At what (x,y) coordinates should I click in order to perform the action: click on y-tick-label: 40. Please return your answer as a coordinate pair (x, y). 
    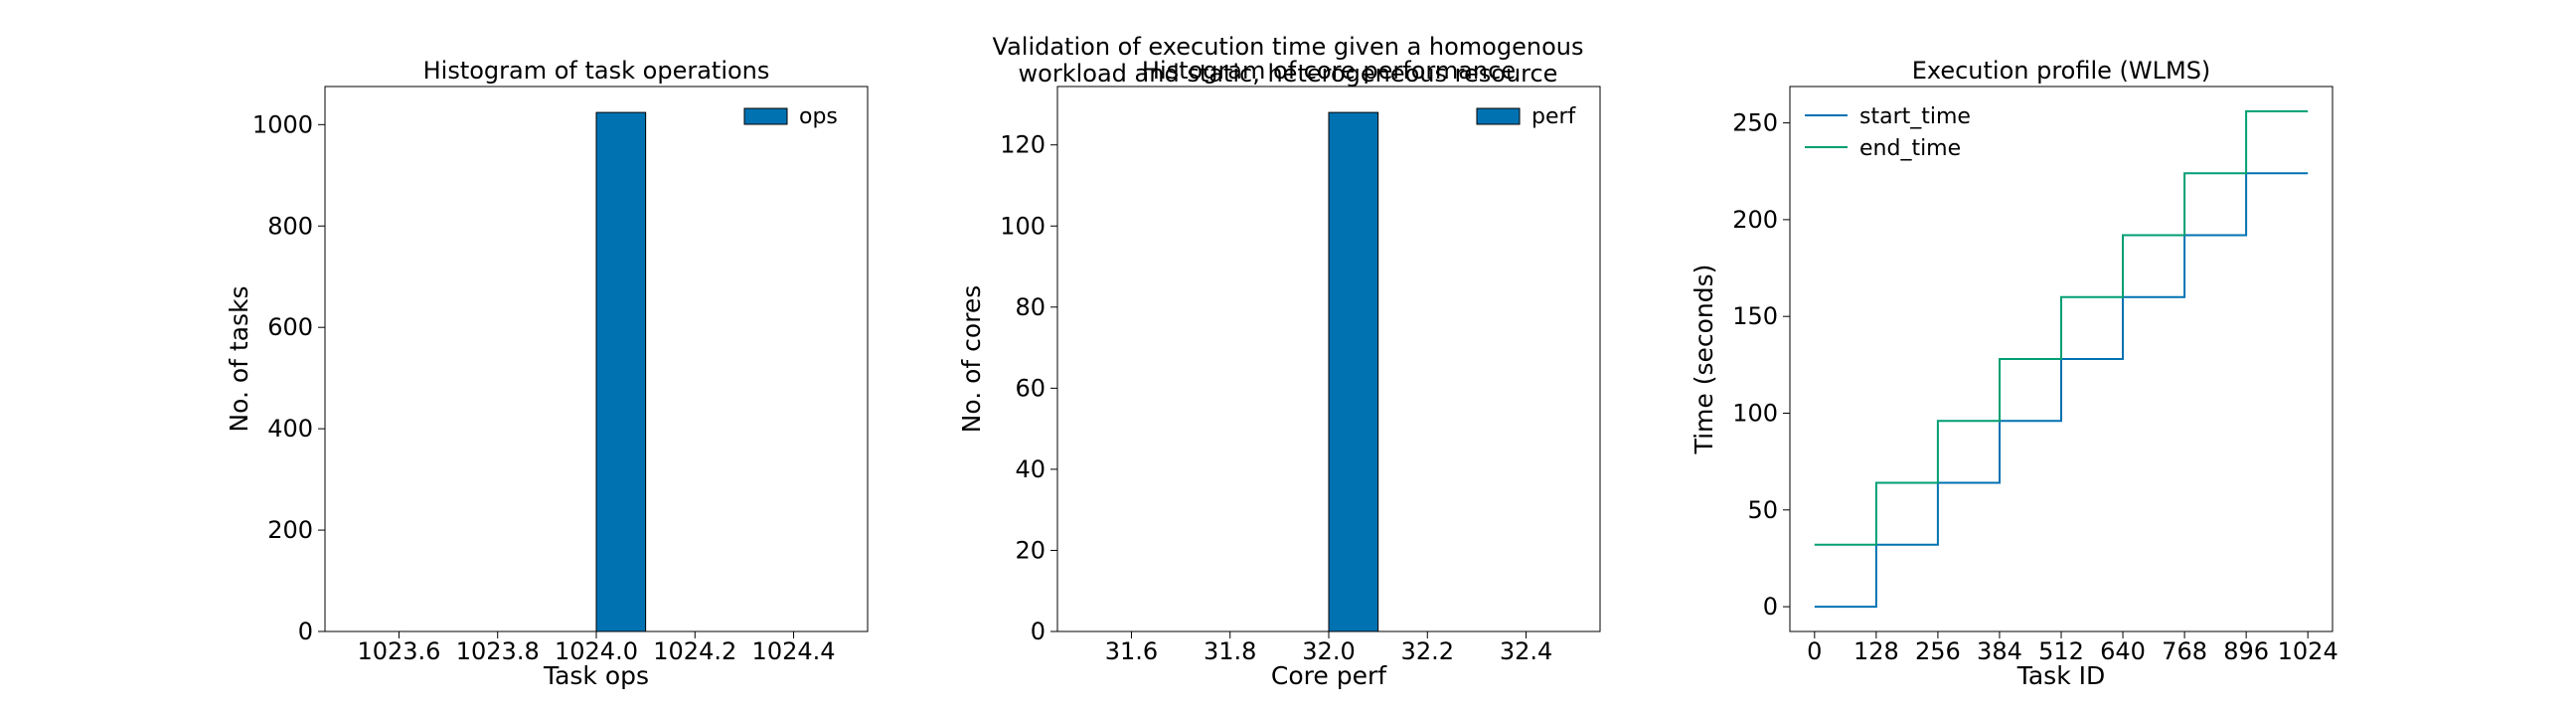
    Looking at the image, I should click on (1030, 469).